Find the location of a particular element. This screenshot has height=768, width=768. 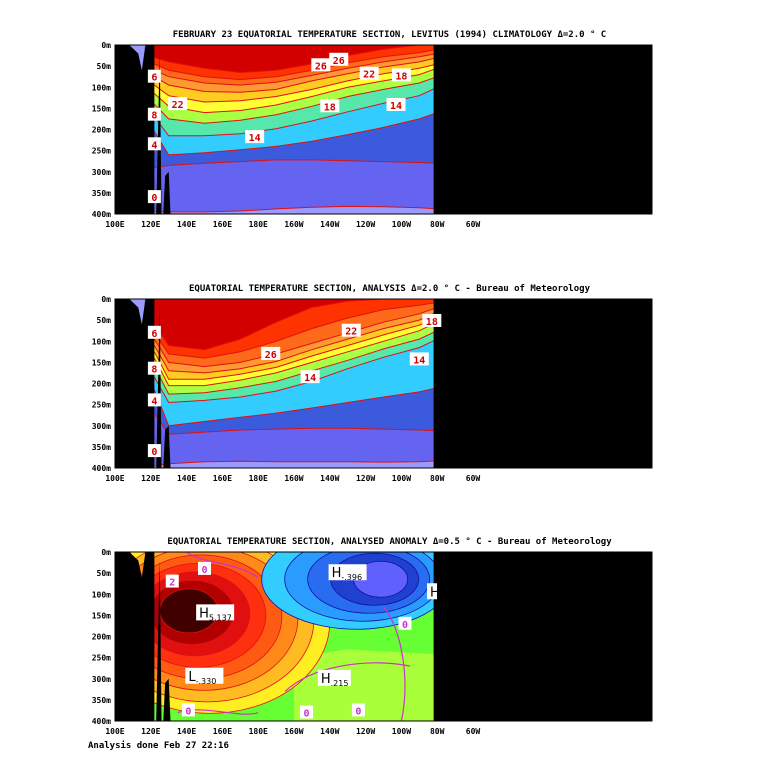

contour-label: 0 is located at coordinates (154, 452).